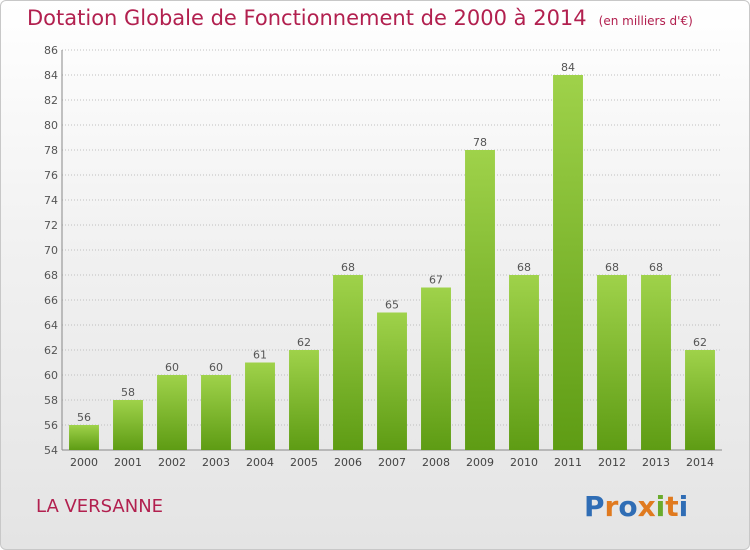  What do you see at coordinates (51, 425) in the screenshot?
I see `y-tick-label: 56` at bounding box center [51, 425].